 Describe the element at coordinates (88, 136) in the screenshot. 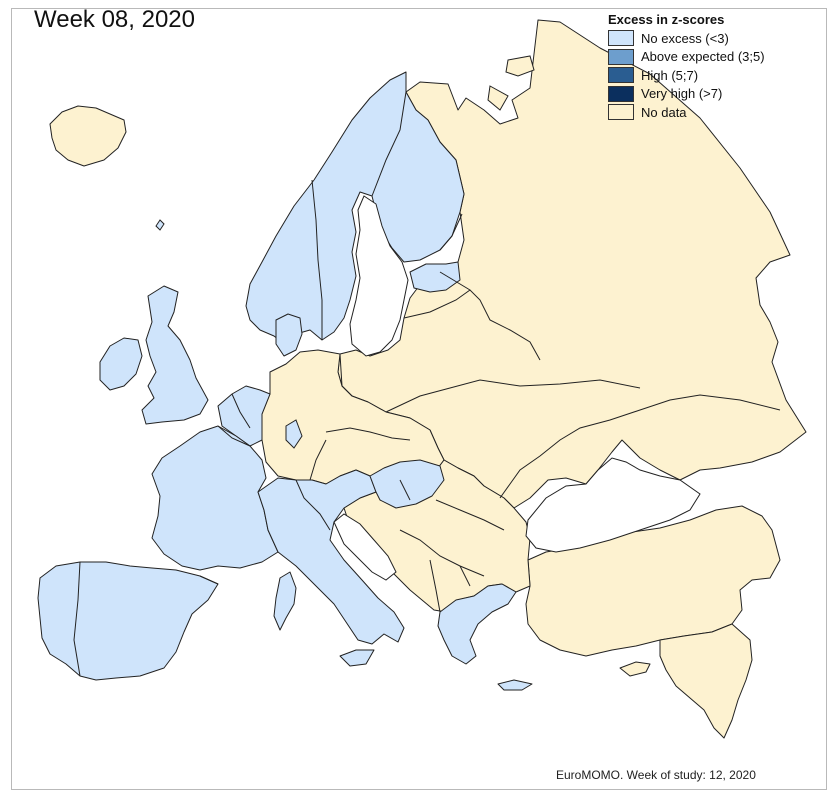

I see `country-iceland` at that location.